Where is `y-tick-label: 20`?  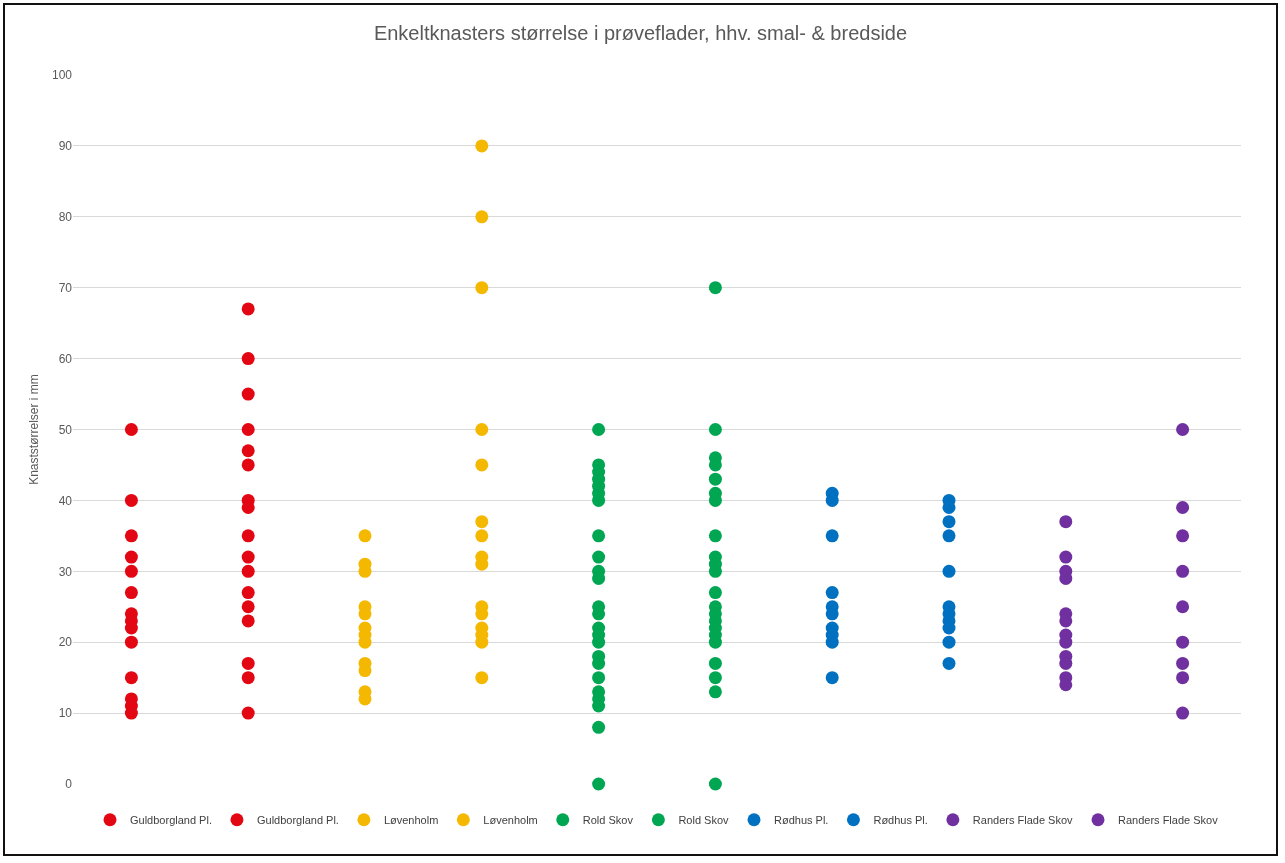 y-tick-label: 20 is located at coordinates (65, 642).